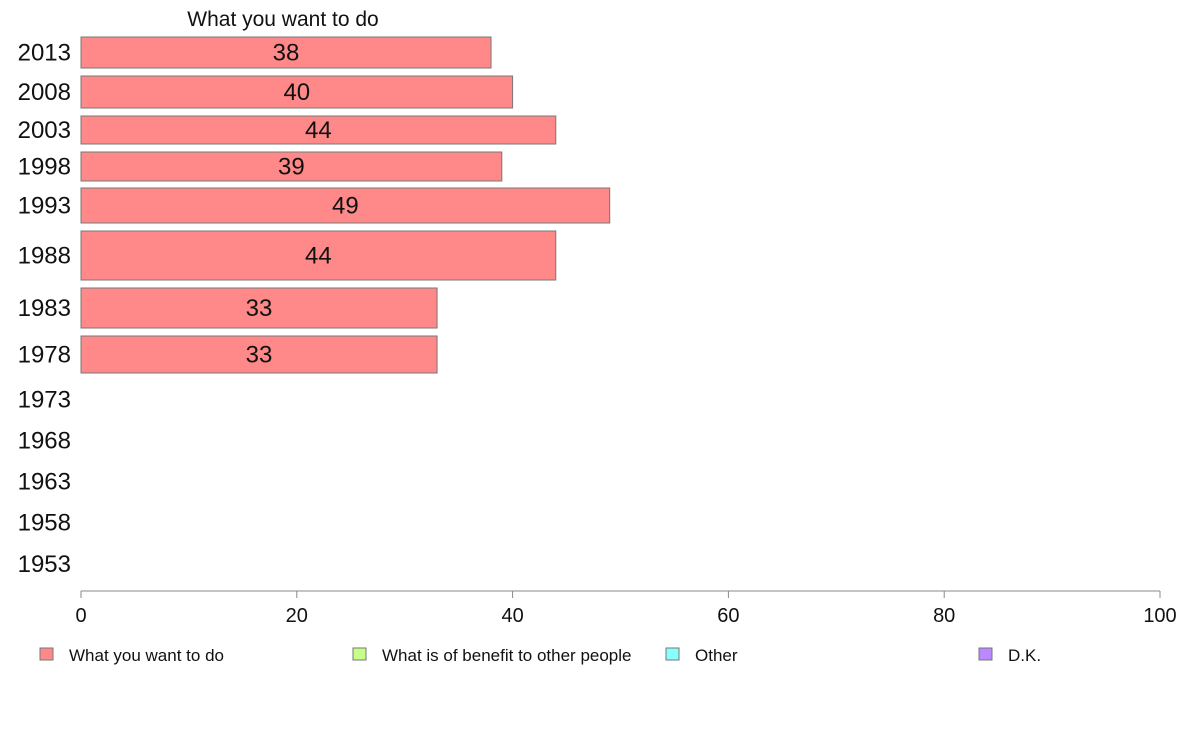 The width and height of the screenshot is (1188, 736). Describe the element at coordinates (297, 616) in the screenshot. I see `x-tick-label: 20` at that location.